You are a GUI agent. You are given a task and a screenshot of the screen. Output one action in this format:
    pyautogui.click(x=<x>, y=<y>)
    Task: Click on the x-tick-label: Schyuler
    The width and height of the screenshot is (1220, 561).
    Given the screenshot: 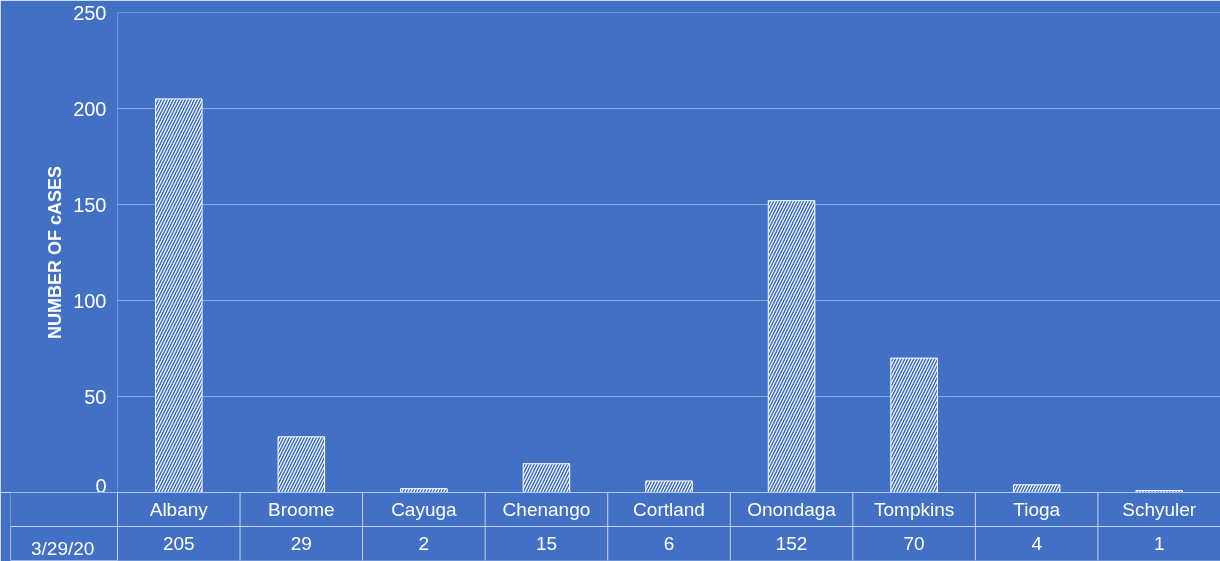 What is the action you would take?
    pyautogui.click(x=1159, y=509)
    